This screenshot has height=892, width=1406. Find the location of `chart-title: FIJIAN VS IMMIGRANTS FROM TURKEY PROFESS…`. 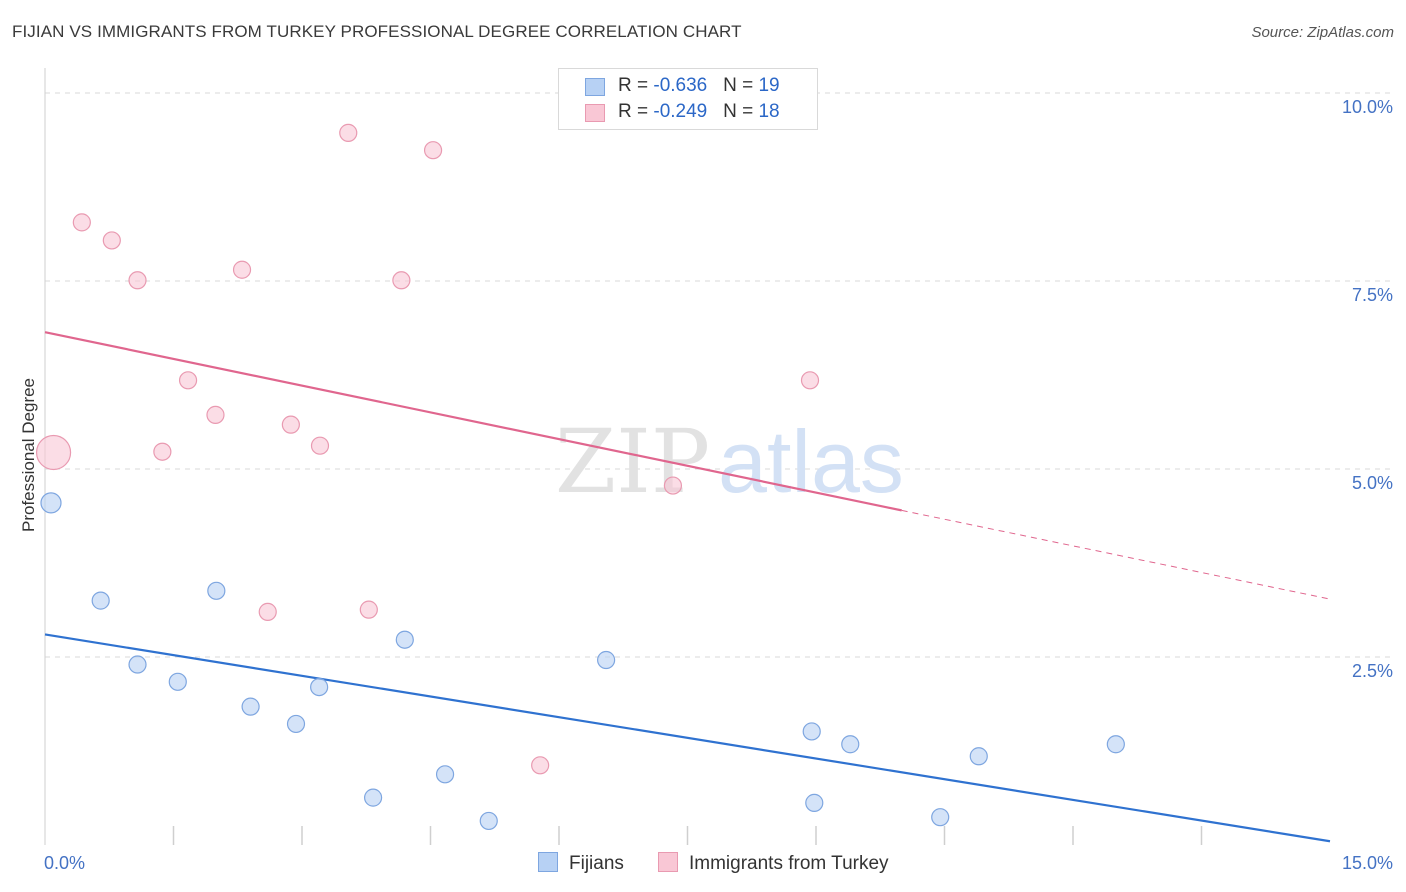

chart-title: FIJIAN VS IMMIGRANTS FROM TURKEY PROFESS… is located at coordinates (377, 31).